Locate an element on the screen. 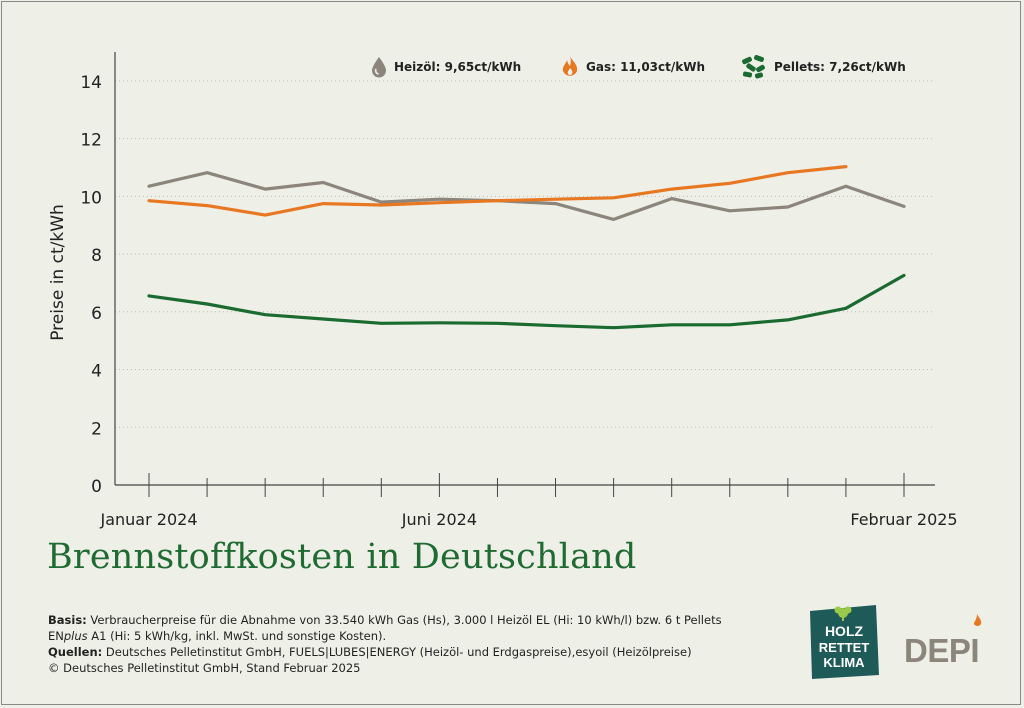  legend-item-pellets: Pellets: 7,26ct/kWh is located at coordinates (823, 67).